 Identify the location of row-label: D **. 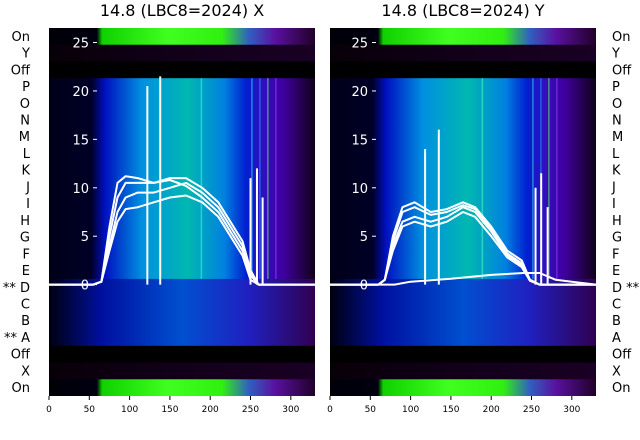
(626, 288).